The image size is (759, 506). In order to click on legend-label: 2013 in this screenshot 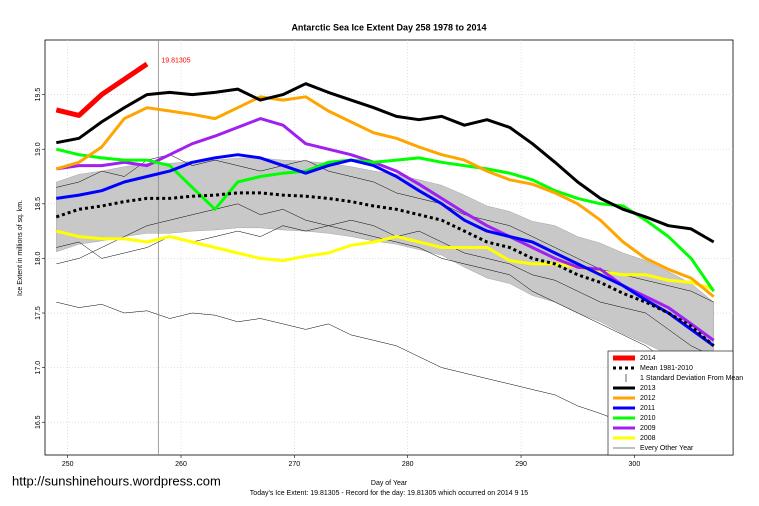, I will do `click(648, 388)`.